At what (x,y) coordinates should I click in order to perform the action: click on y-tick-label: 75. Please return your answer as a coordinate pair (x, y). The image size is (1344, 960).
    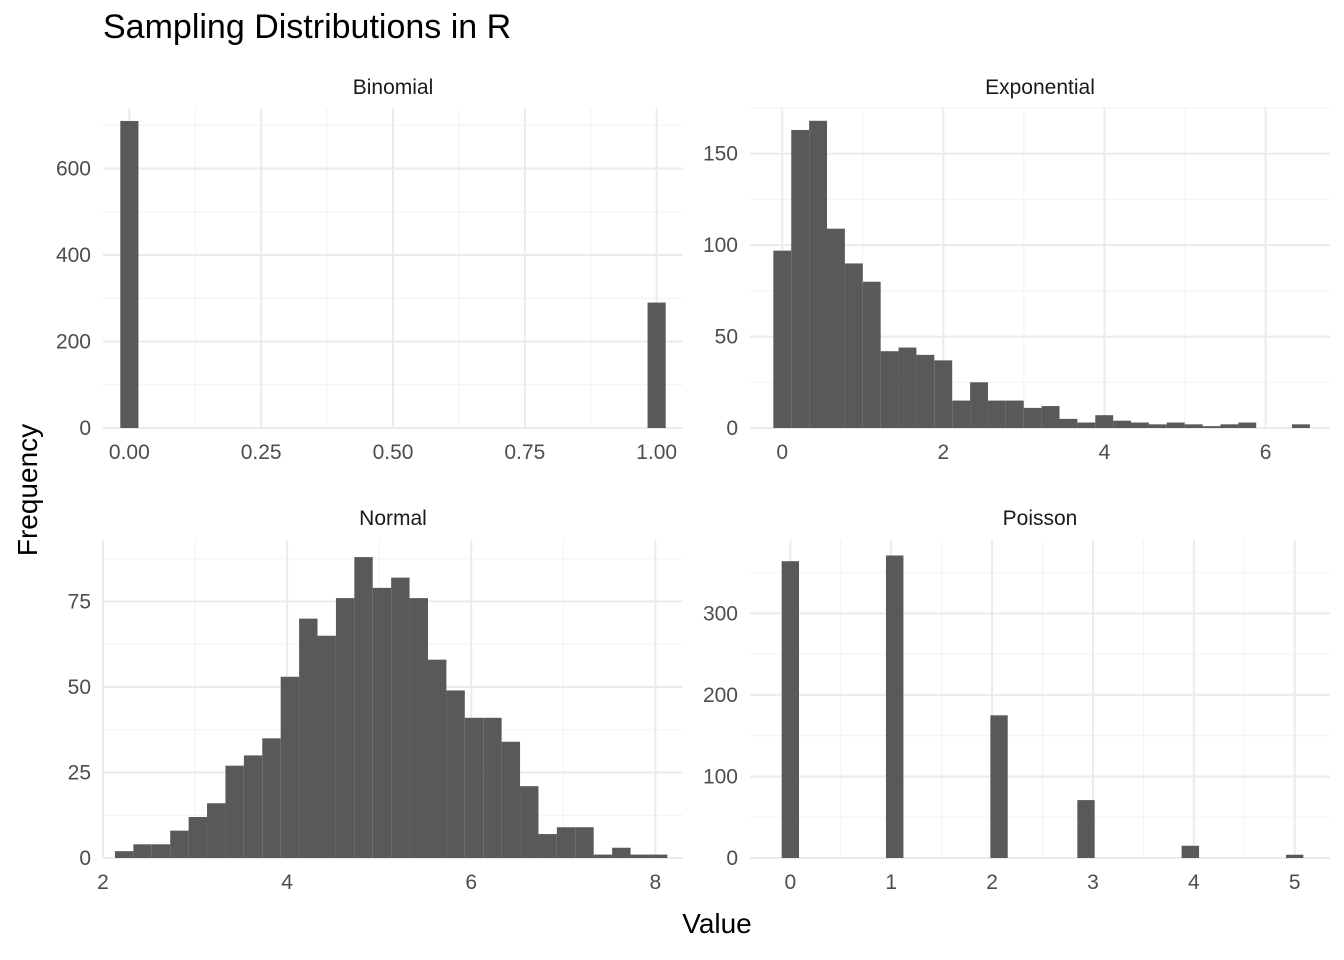
    Looking at the image, I should click on (79, 602).